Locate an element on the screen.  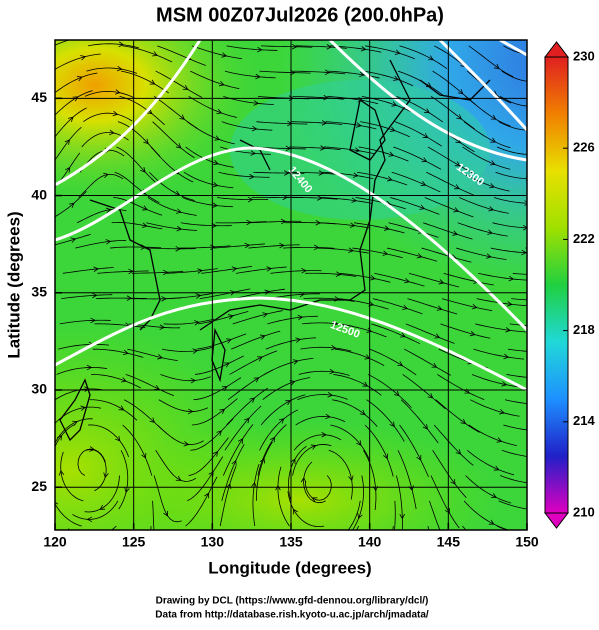
colorbar-tick-label: 214 is located at coordinates (584, 420).